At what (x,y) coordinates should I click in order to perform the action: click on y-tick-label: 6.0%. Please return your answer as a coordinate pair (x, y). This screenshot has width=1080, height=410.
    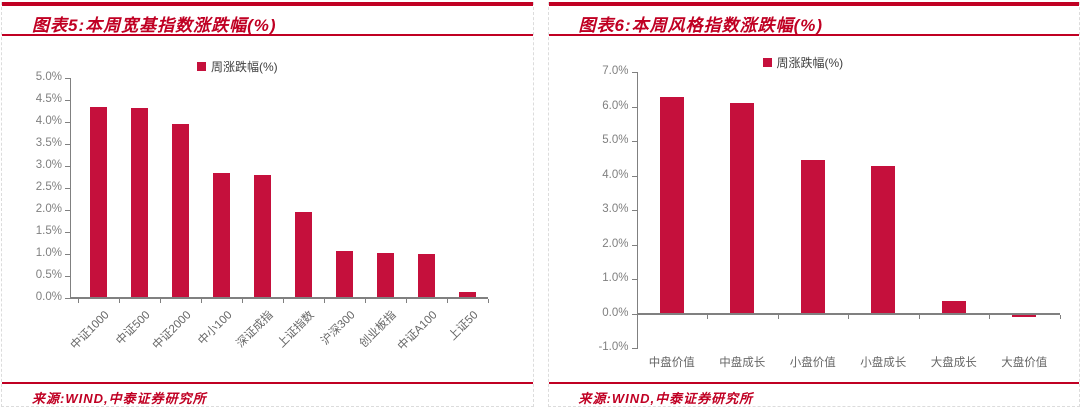
    Looking at the image, I should click on (615, 105).